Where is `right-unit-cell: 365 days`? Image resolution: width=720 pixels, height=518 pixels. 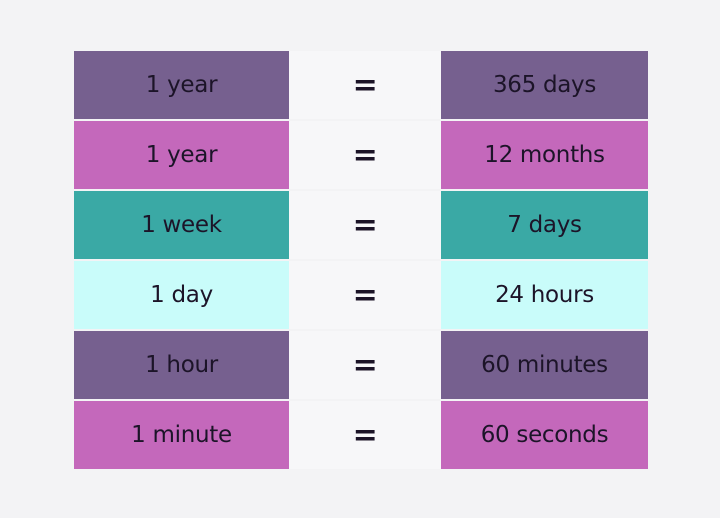
right-unit-cell: 365 days is located at coordinates (544, 85).